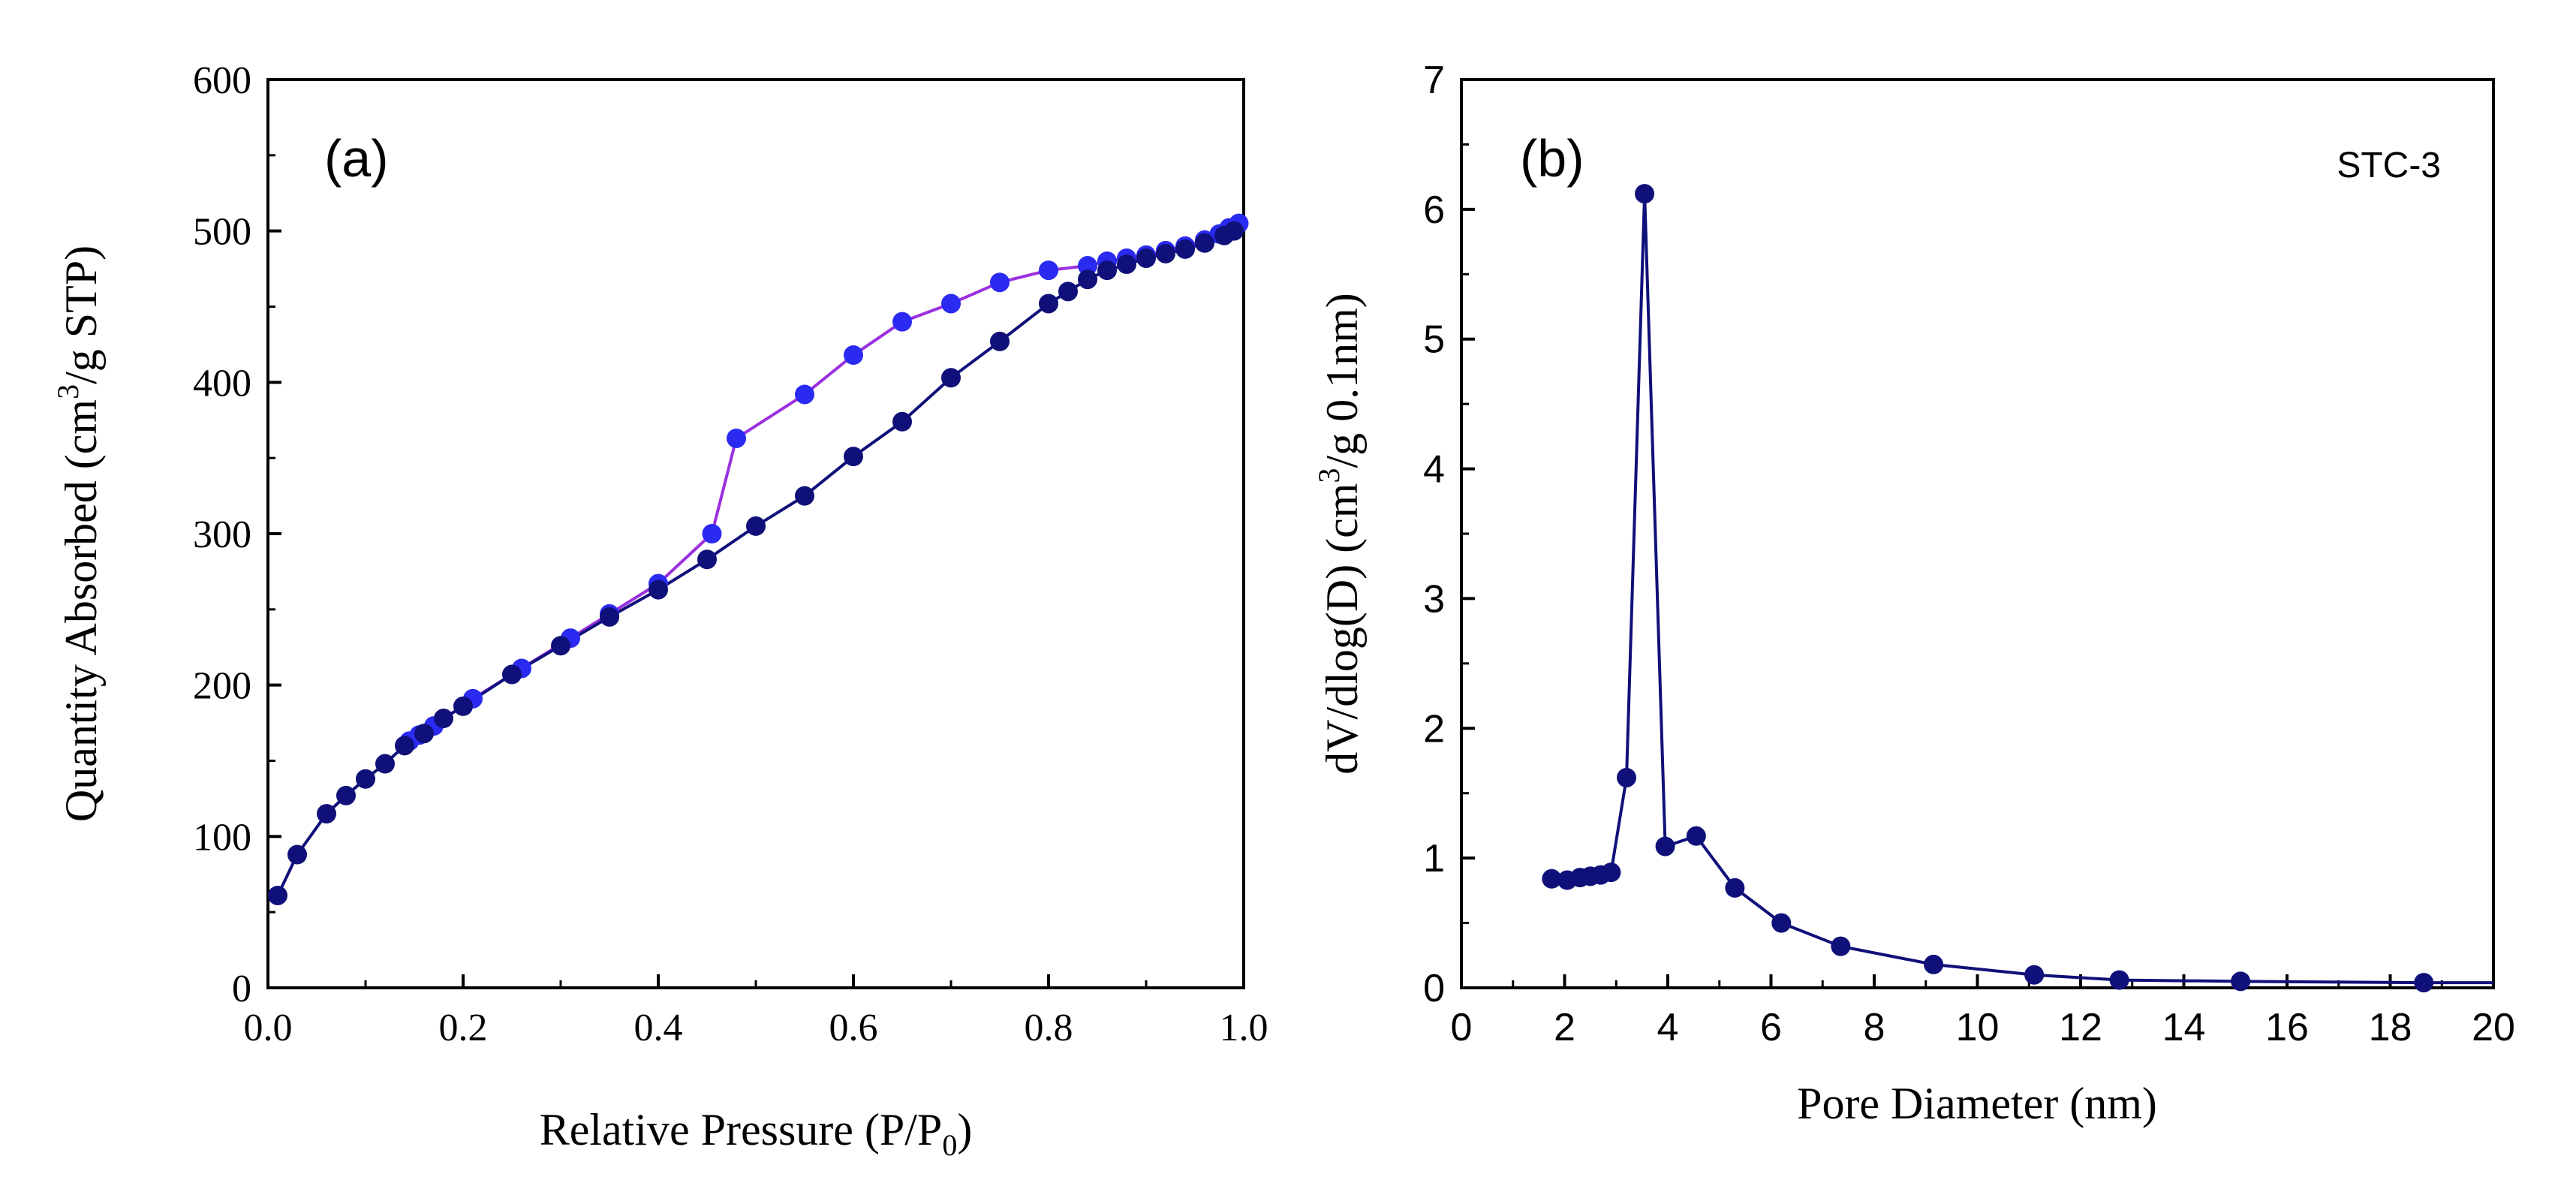 The image size is (2576, 1192). I want to click on chart-b-y-tick-label: 4, so click(1434, 470).